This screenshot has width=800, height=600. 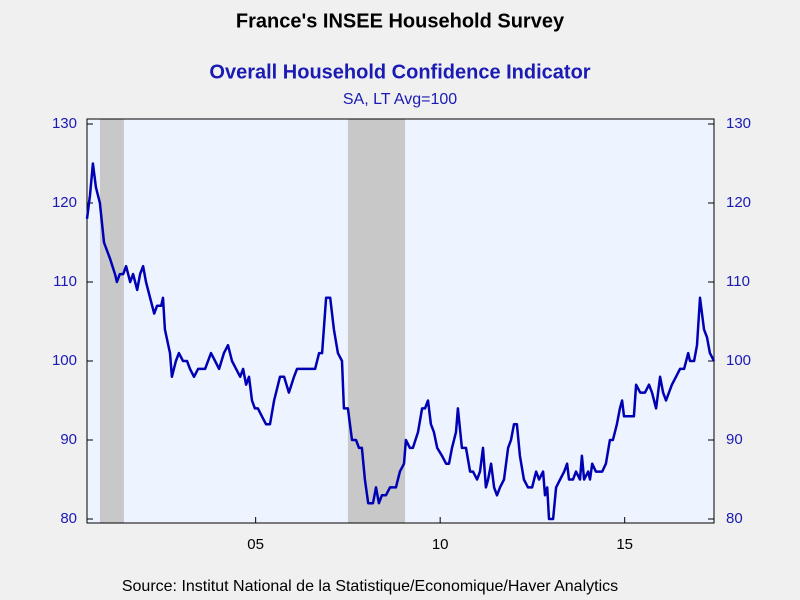 What do you see at coordinates (64, 202) in the screenshot?
I see `y-tick-label: 120` at bounding box center [64, 202].